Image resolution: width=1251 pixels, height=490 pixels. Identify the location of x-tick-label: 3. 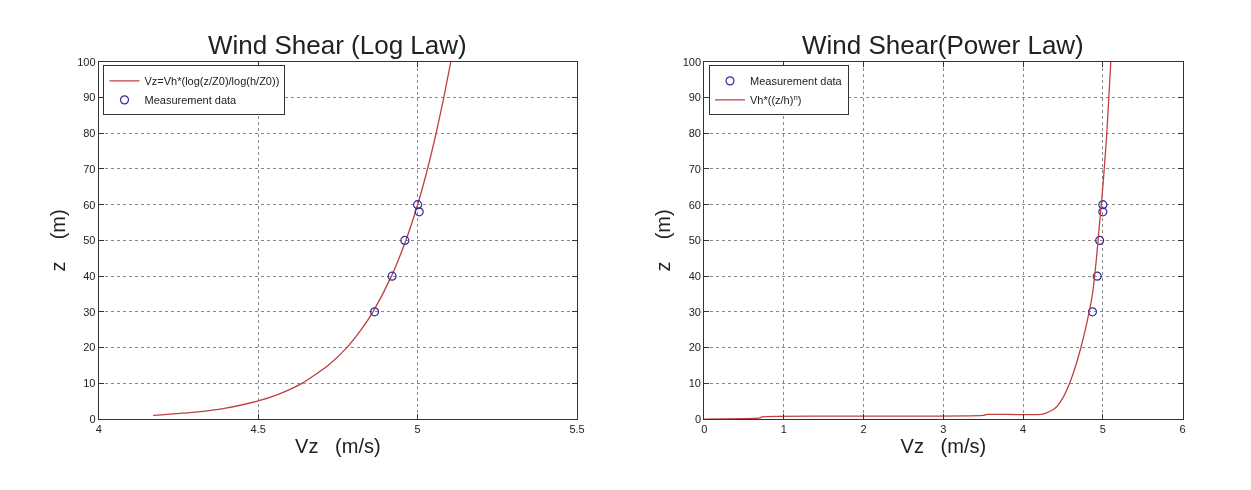
(943, 429).